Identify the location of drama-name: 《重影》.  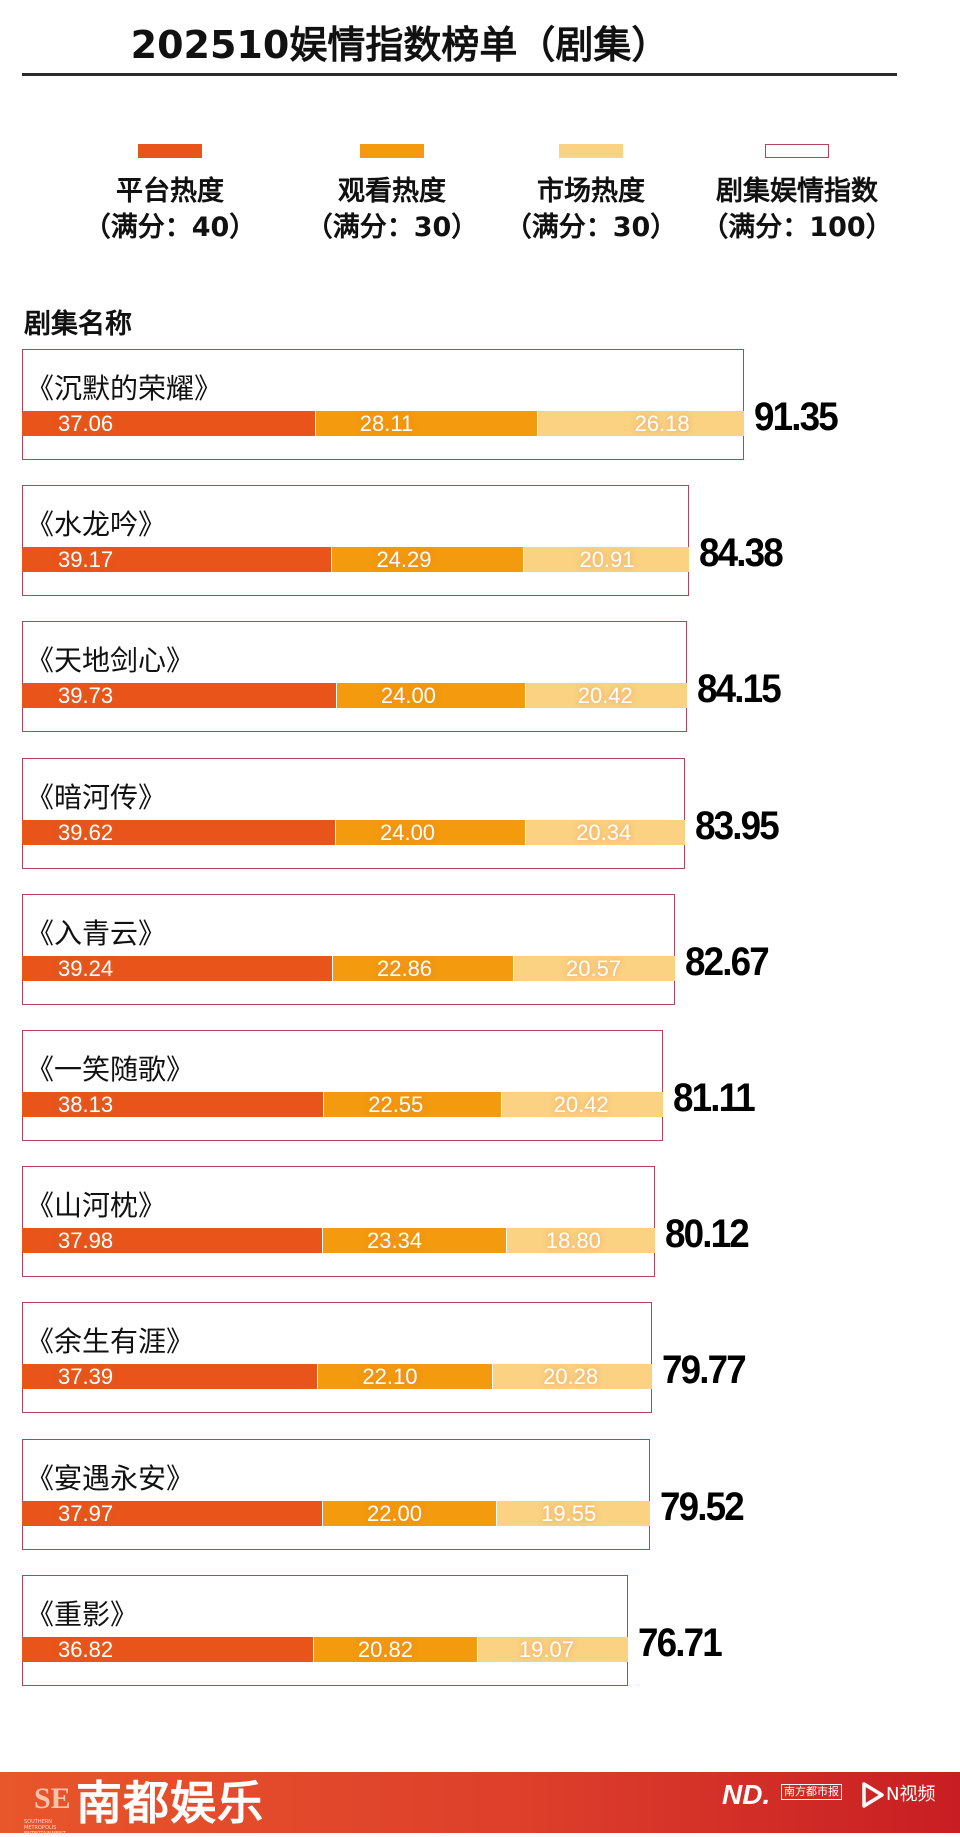
(82, 1614).